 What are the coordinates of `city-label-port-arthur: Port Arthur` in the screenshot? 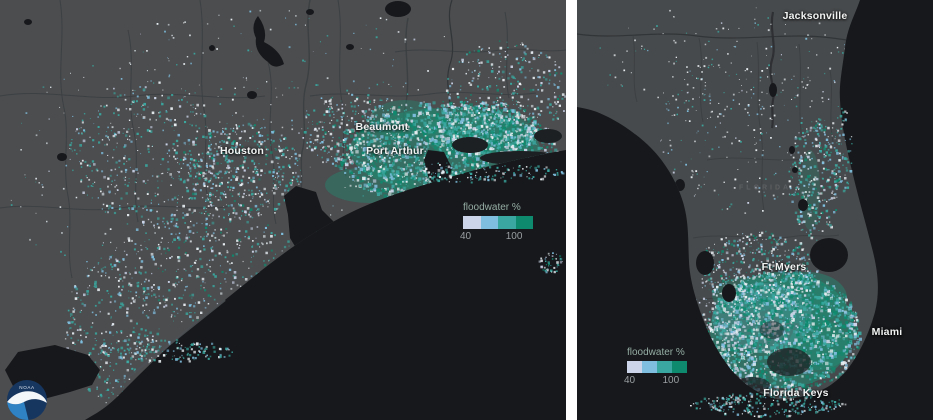 It's located at (395, 151).